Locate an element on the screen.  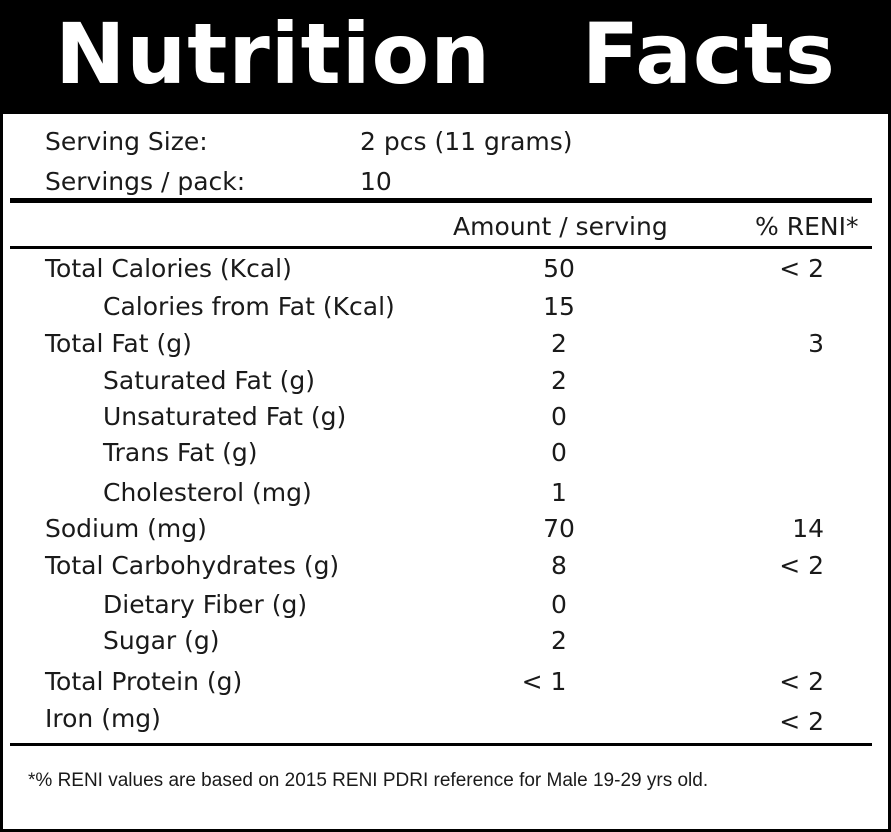
servings-per-pack-label: Servings / pack: is located at coordinates (145, 181).